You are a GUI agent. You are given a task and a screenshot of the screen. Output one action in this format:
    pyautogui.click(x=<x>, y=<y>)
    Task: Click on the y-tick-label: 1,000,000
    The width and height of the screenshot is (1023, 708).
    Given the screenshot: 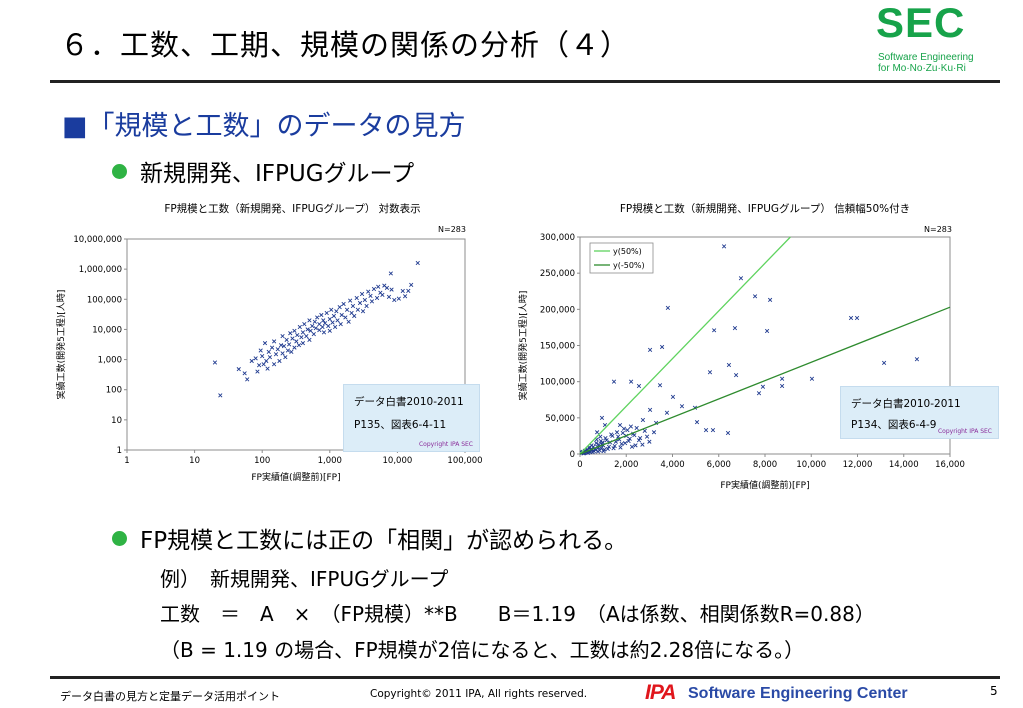 What is the action you would take?
    pyautogui.click(x=100, y=270)
    